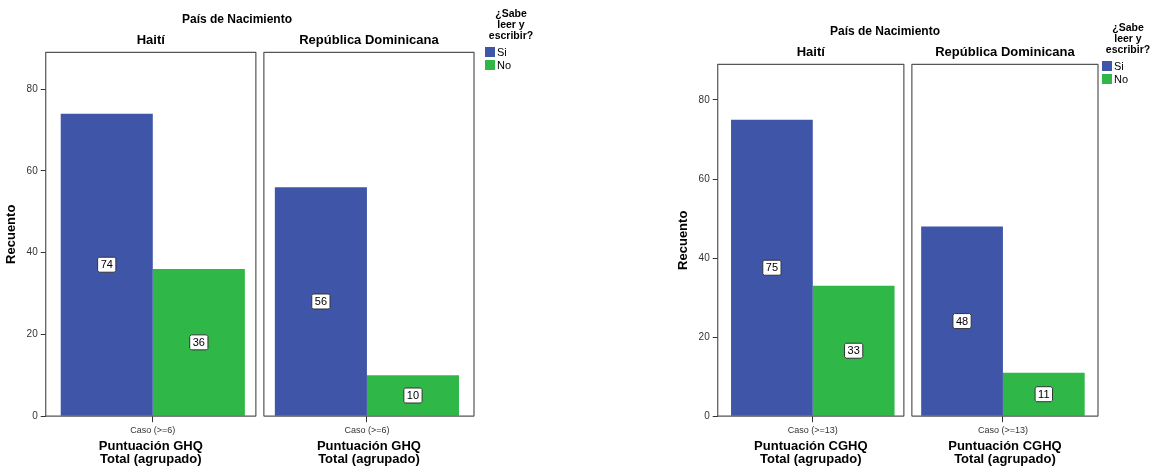  I want to click on data-label: 74, so click(106, 264).